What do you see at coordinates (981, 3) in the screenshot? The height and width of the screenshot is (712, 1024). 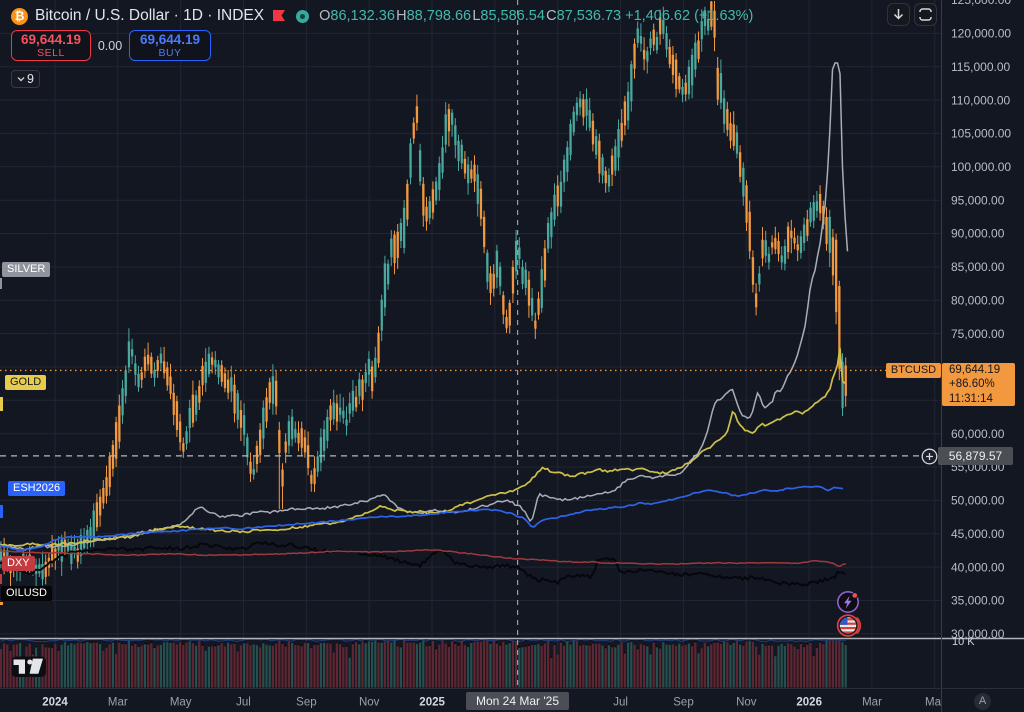 I see `svg-text: 125,000.00` at bounding box center [981, 3].